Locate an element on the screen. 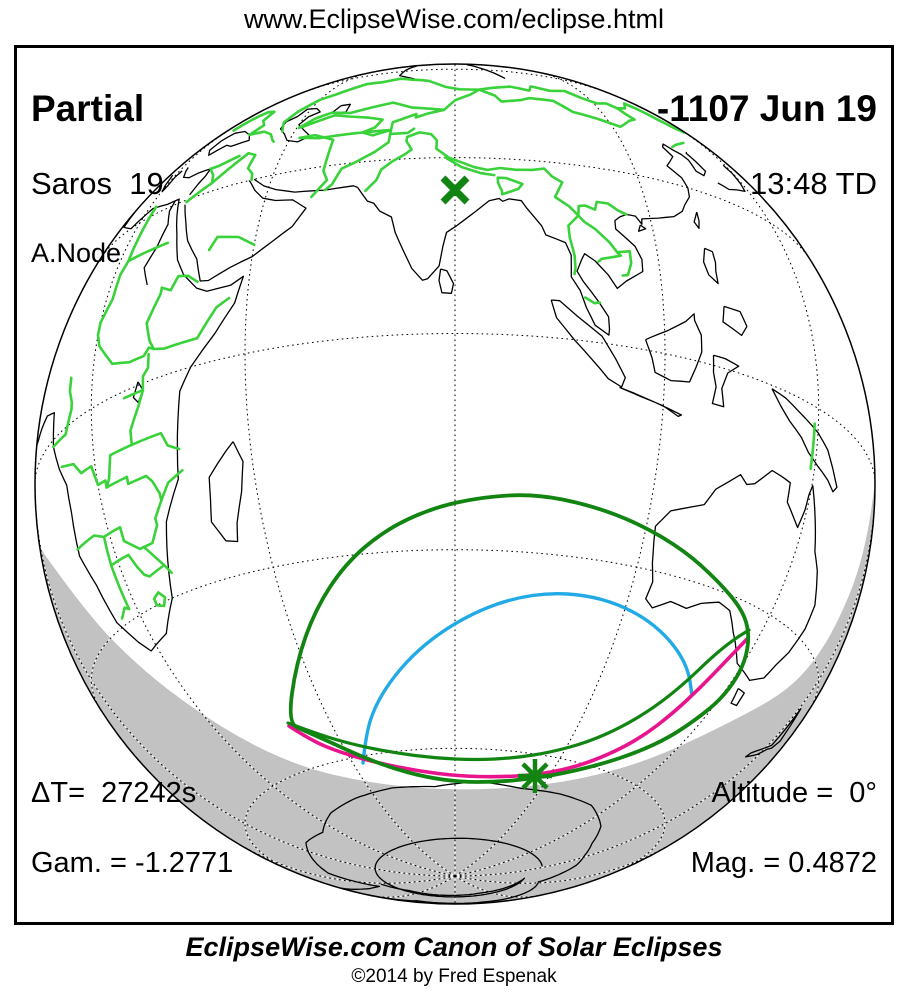  border-afghan-pak is located at coordinates (357, 162).